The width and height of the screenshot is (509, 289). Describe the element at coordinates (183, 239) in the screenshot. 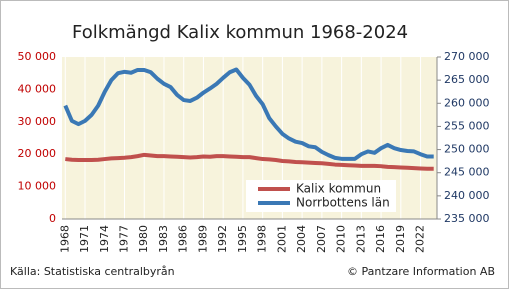

I see `x-tick-label: 1986` at that location.